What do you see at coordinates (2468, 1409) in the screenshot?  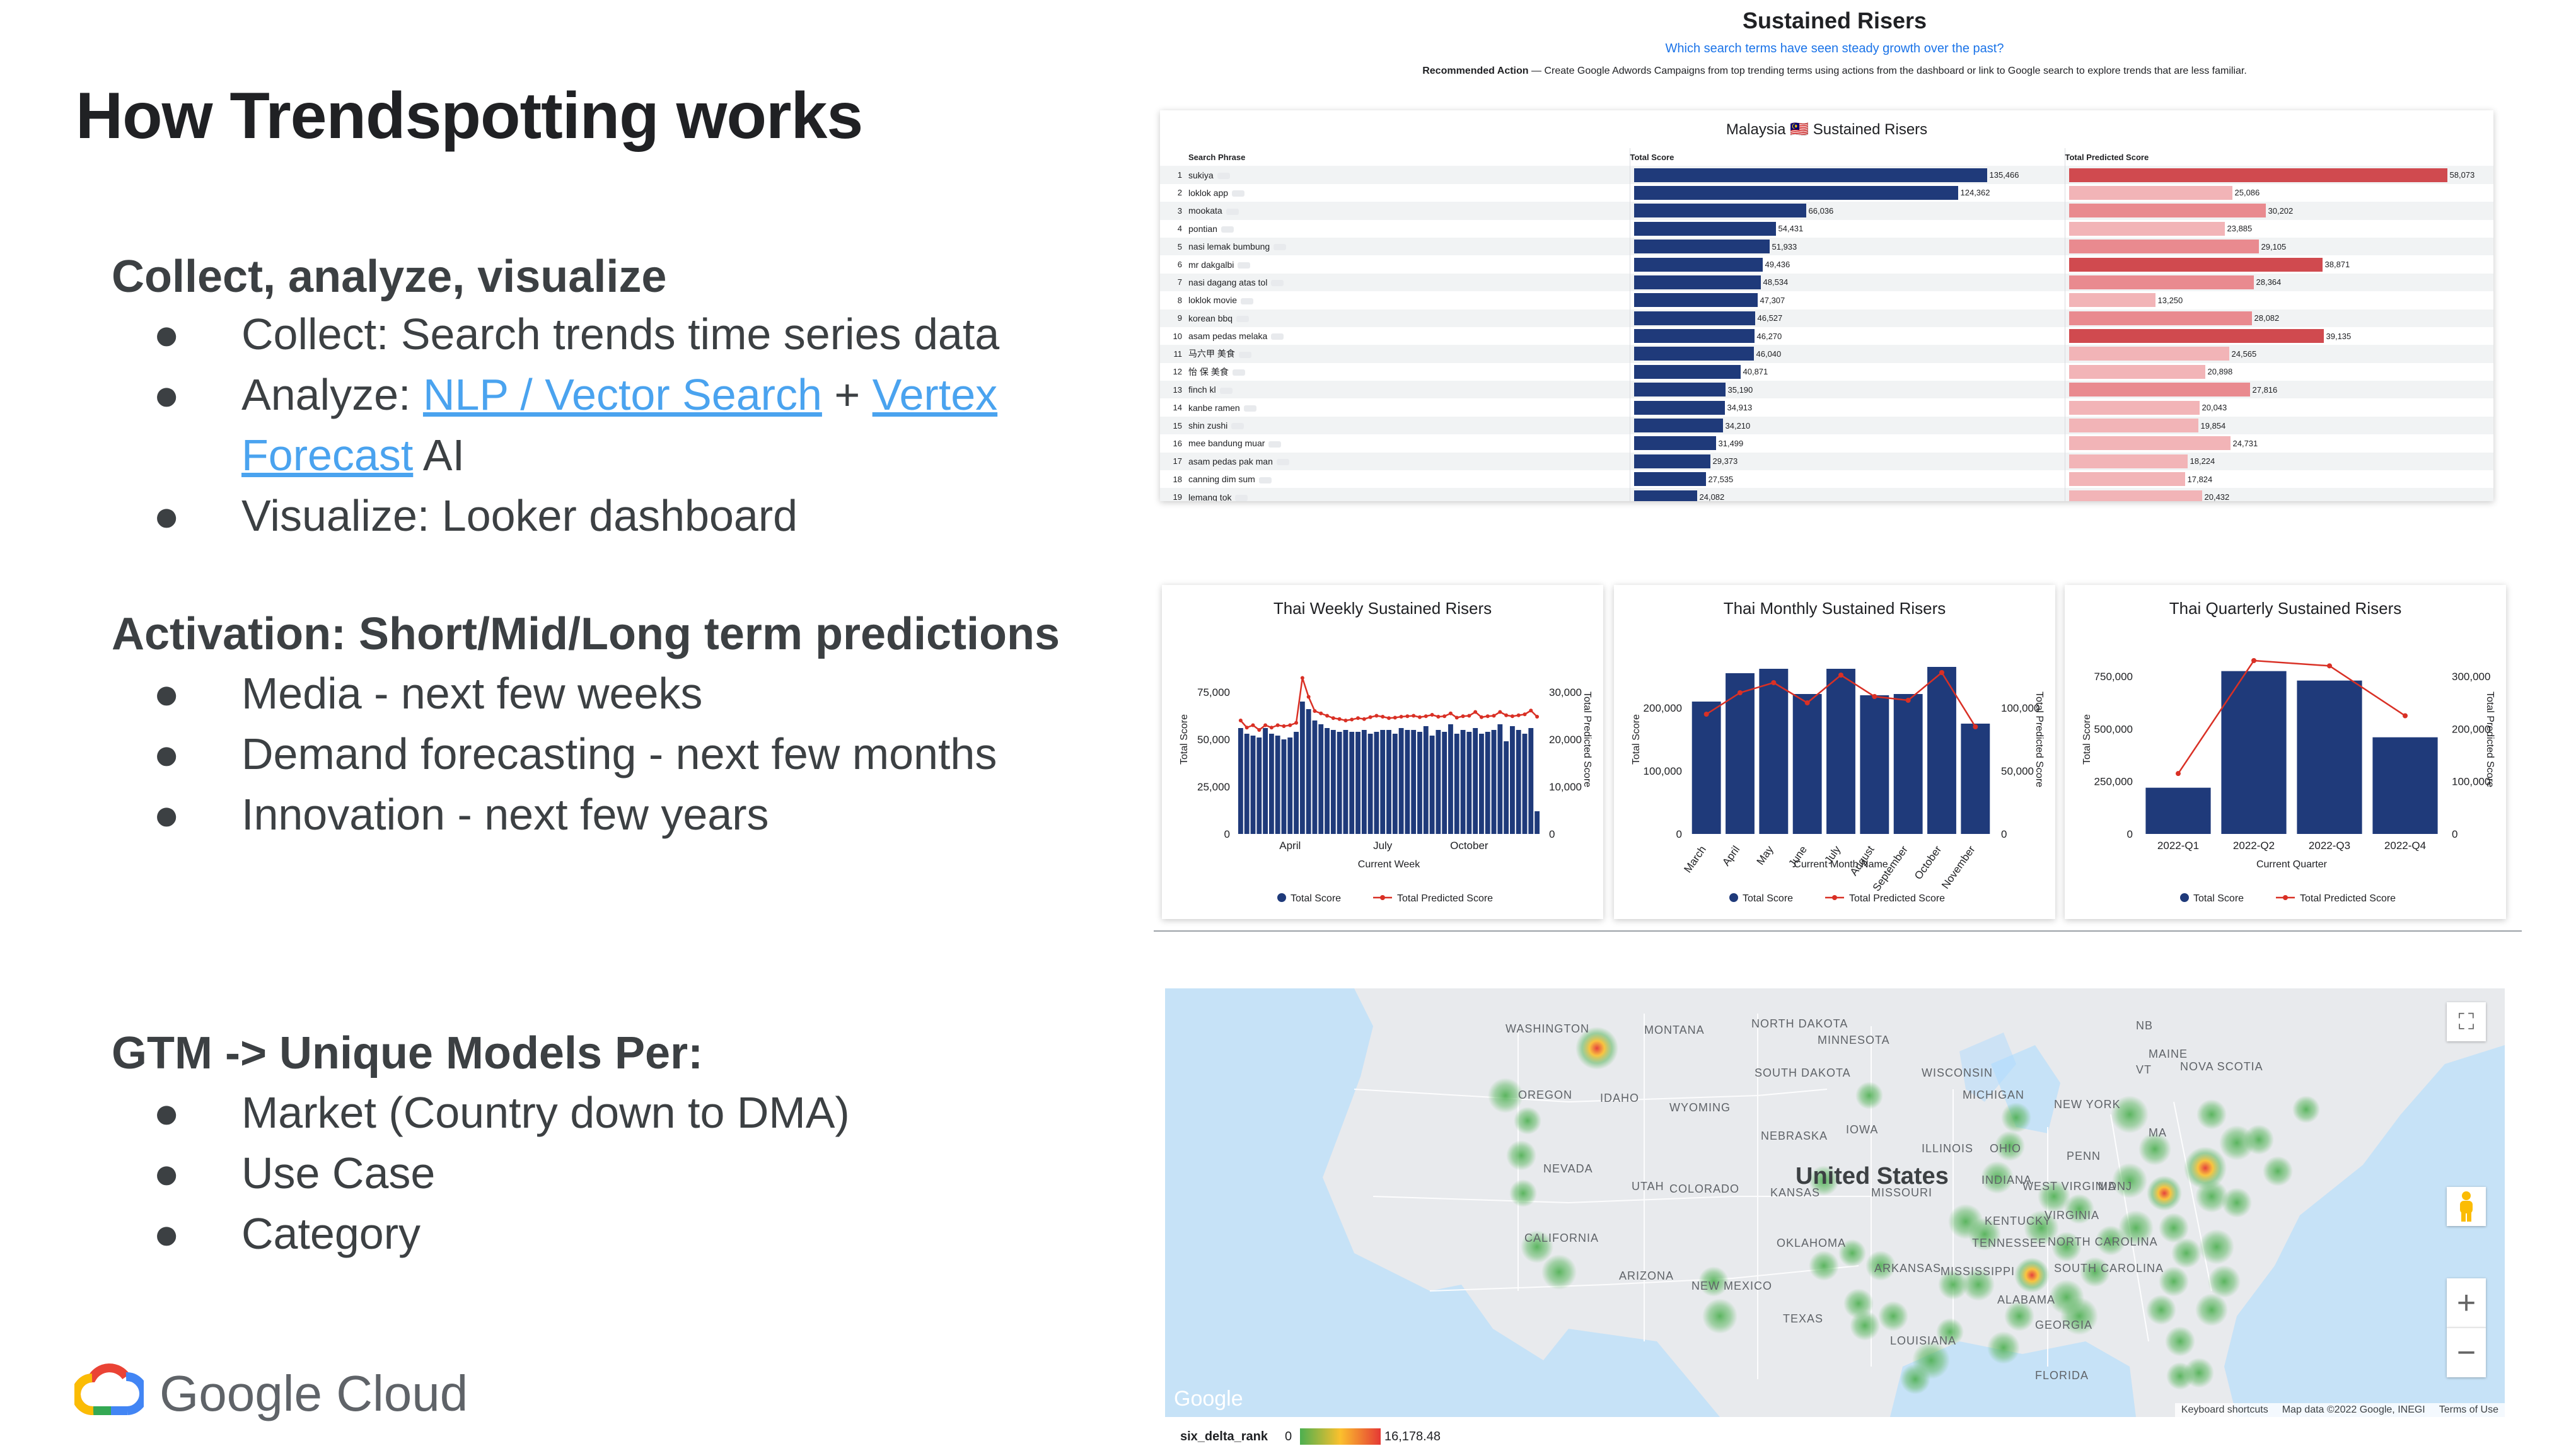 I see `terms-of-use-link: Terms of Use` at bounding box center [2468, 1409].